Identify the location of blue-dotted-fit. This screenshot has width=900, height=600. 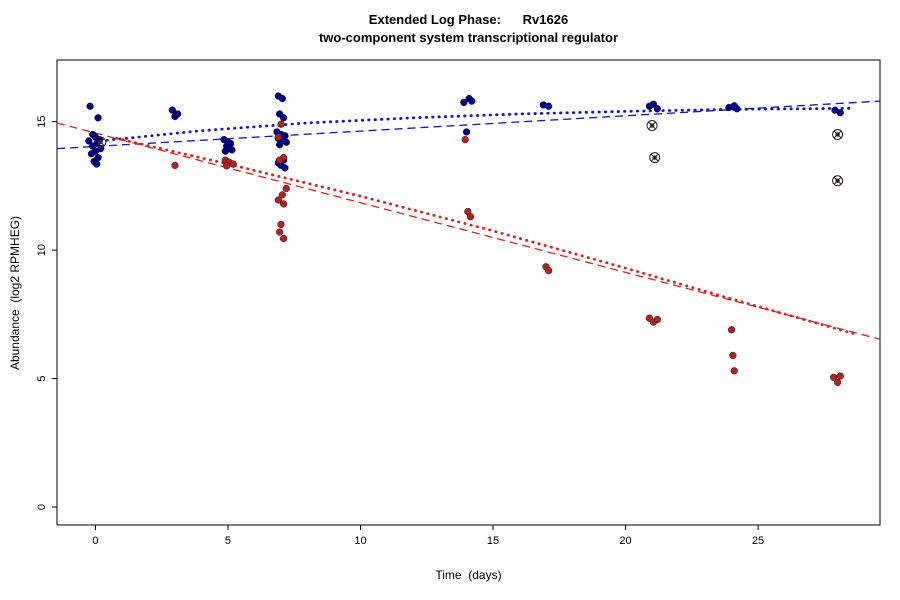
(477, 124).